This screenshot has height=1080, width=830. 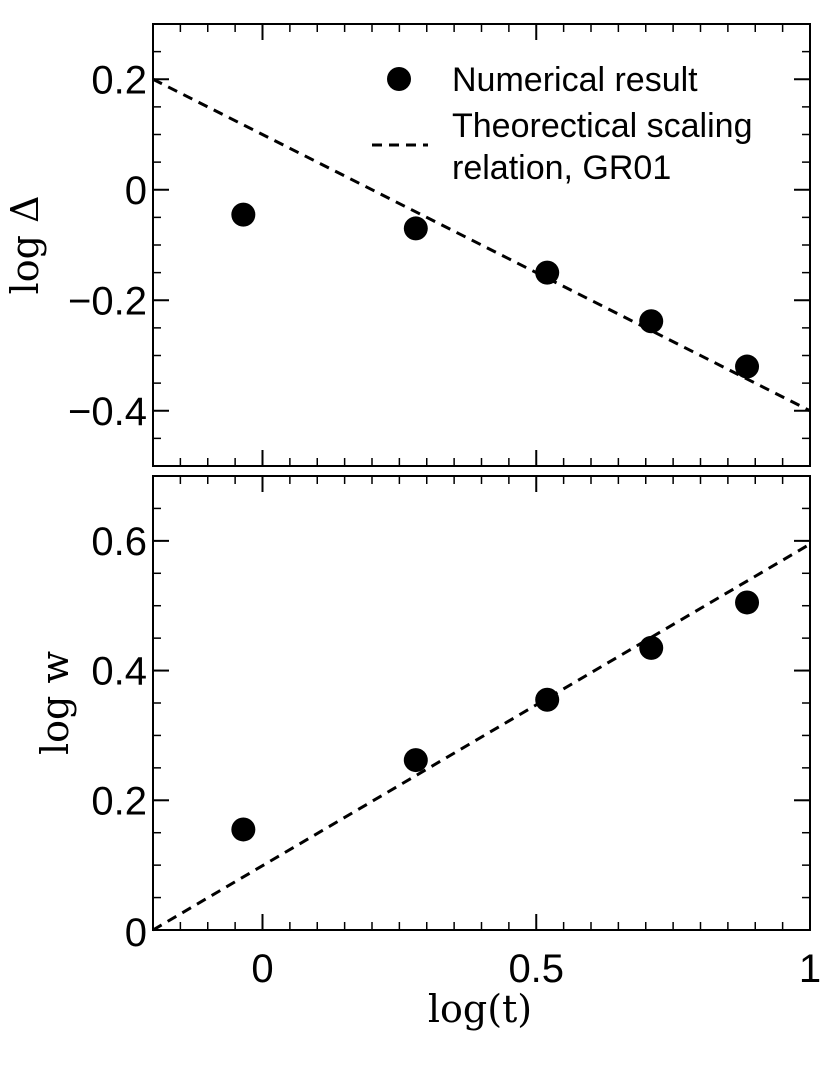 I want to click on bottom-y-tick-labels: 0 0.2 0.4 0.6, so click(x=119, y=737).